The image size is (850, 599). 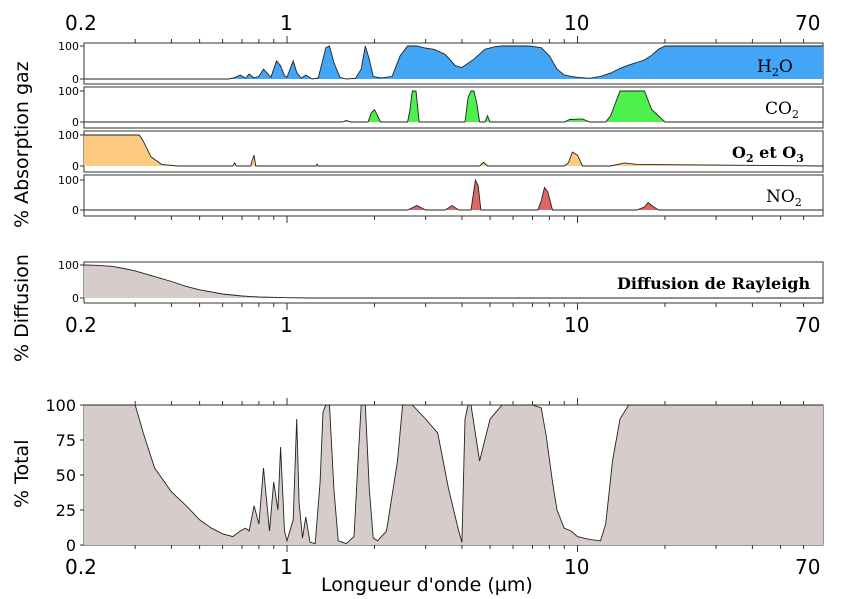 I want to click on h2o-panel-label: H2O, so click(x=775, y=68).